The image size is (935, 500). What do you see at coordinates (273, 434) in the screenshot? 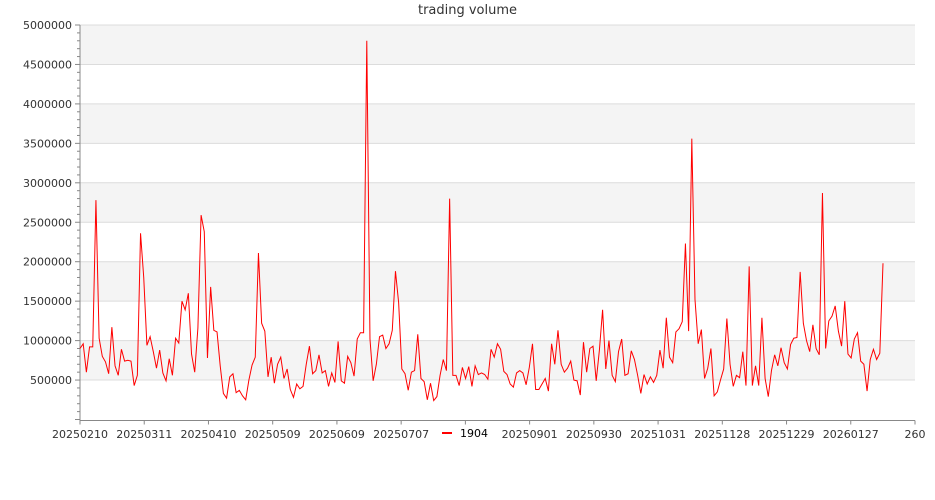
I see `x-tick-label: 20250509` at bounding box center [273, 434].